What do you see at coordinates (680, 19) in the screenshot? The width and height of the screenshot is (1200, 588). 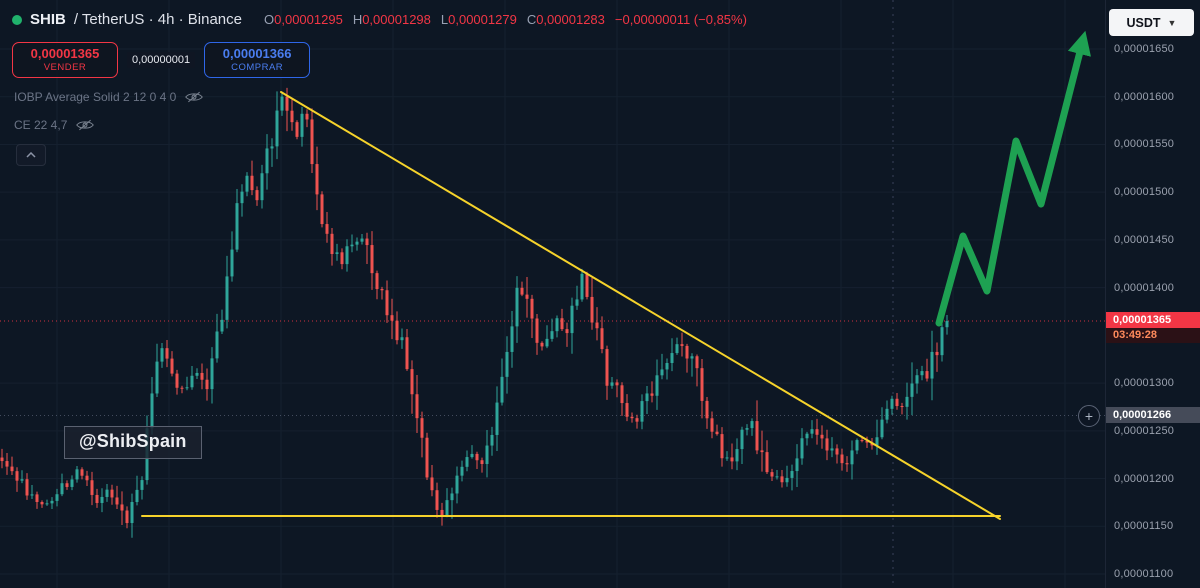 I see `change-value: −0,00000011 (−0,85%)` at bounding box center [680, 19].